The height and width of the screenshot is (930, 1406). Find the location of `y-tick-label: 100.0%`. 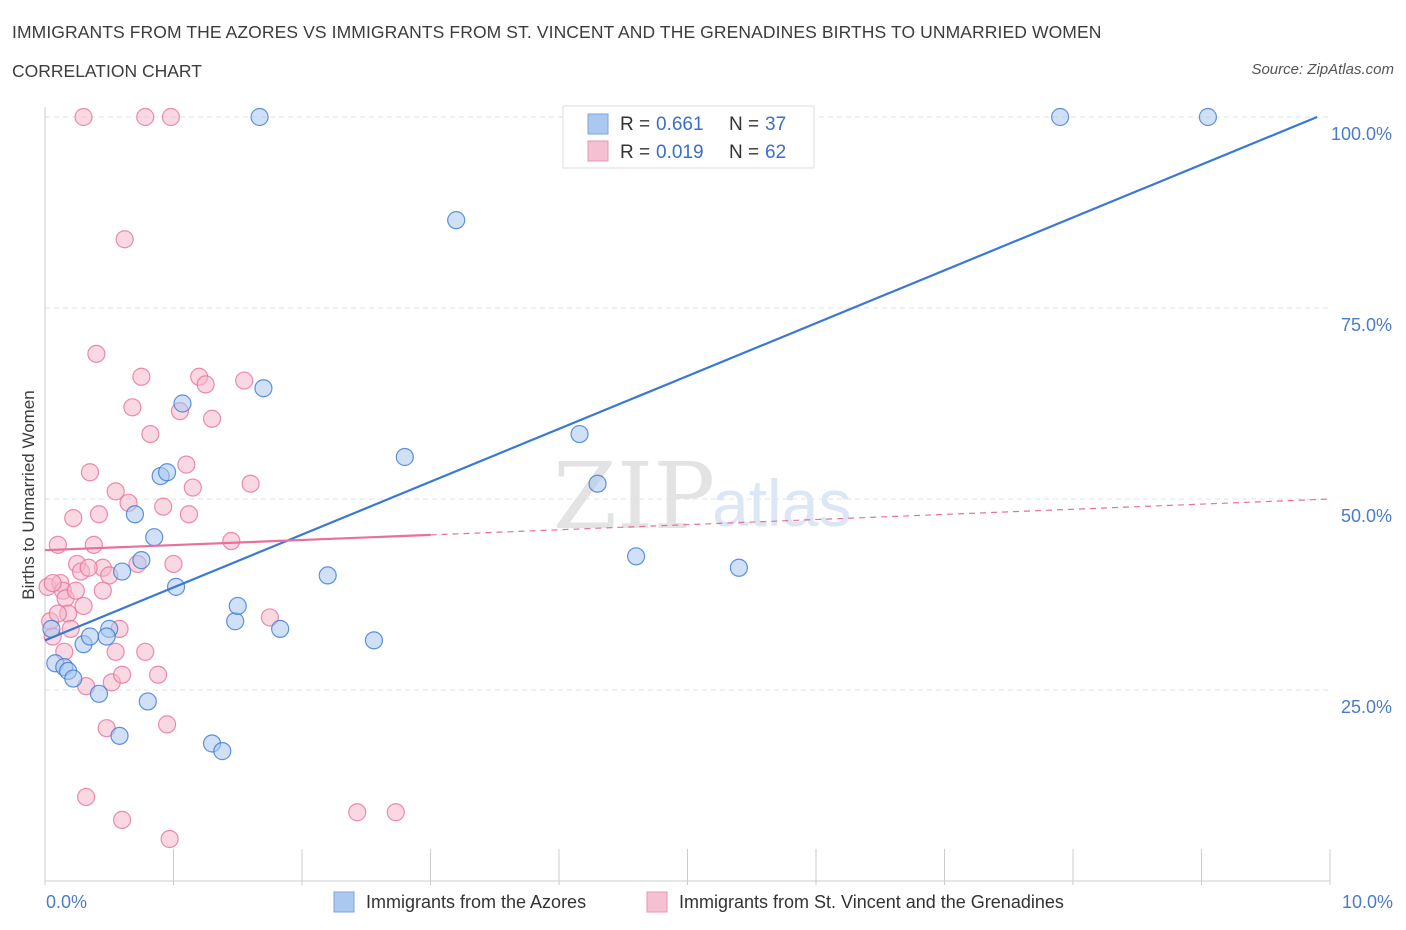

y-tick-label: 100.0% is located at coordinates (1361, 134).